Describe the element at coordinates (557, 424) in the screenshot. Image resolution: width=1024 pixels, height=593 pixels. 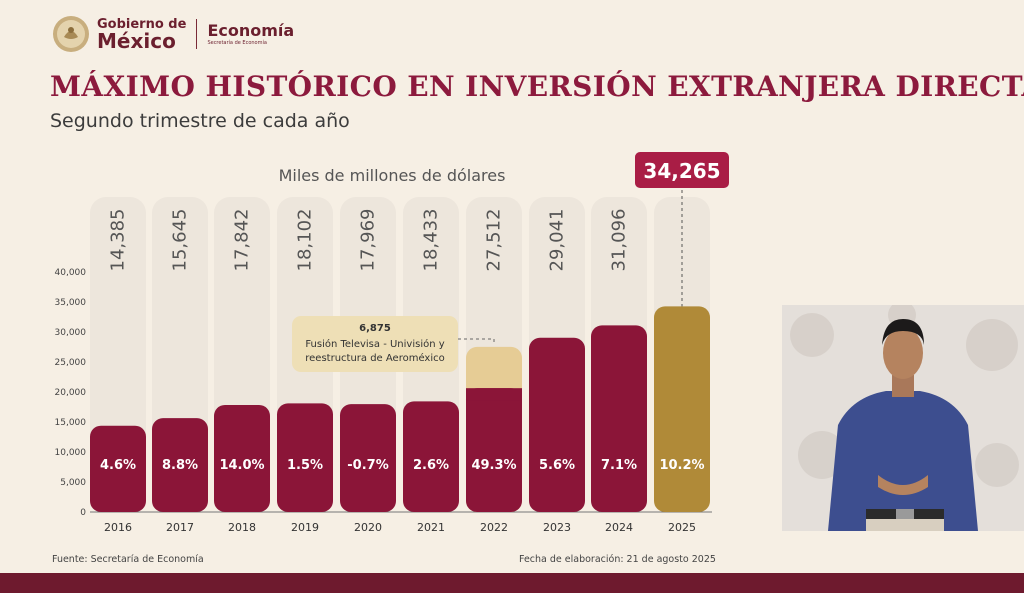
I see `bar-2023` at that location.